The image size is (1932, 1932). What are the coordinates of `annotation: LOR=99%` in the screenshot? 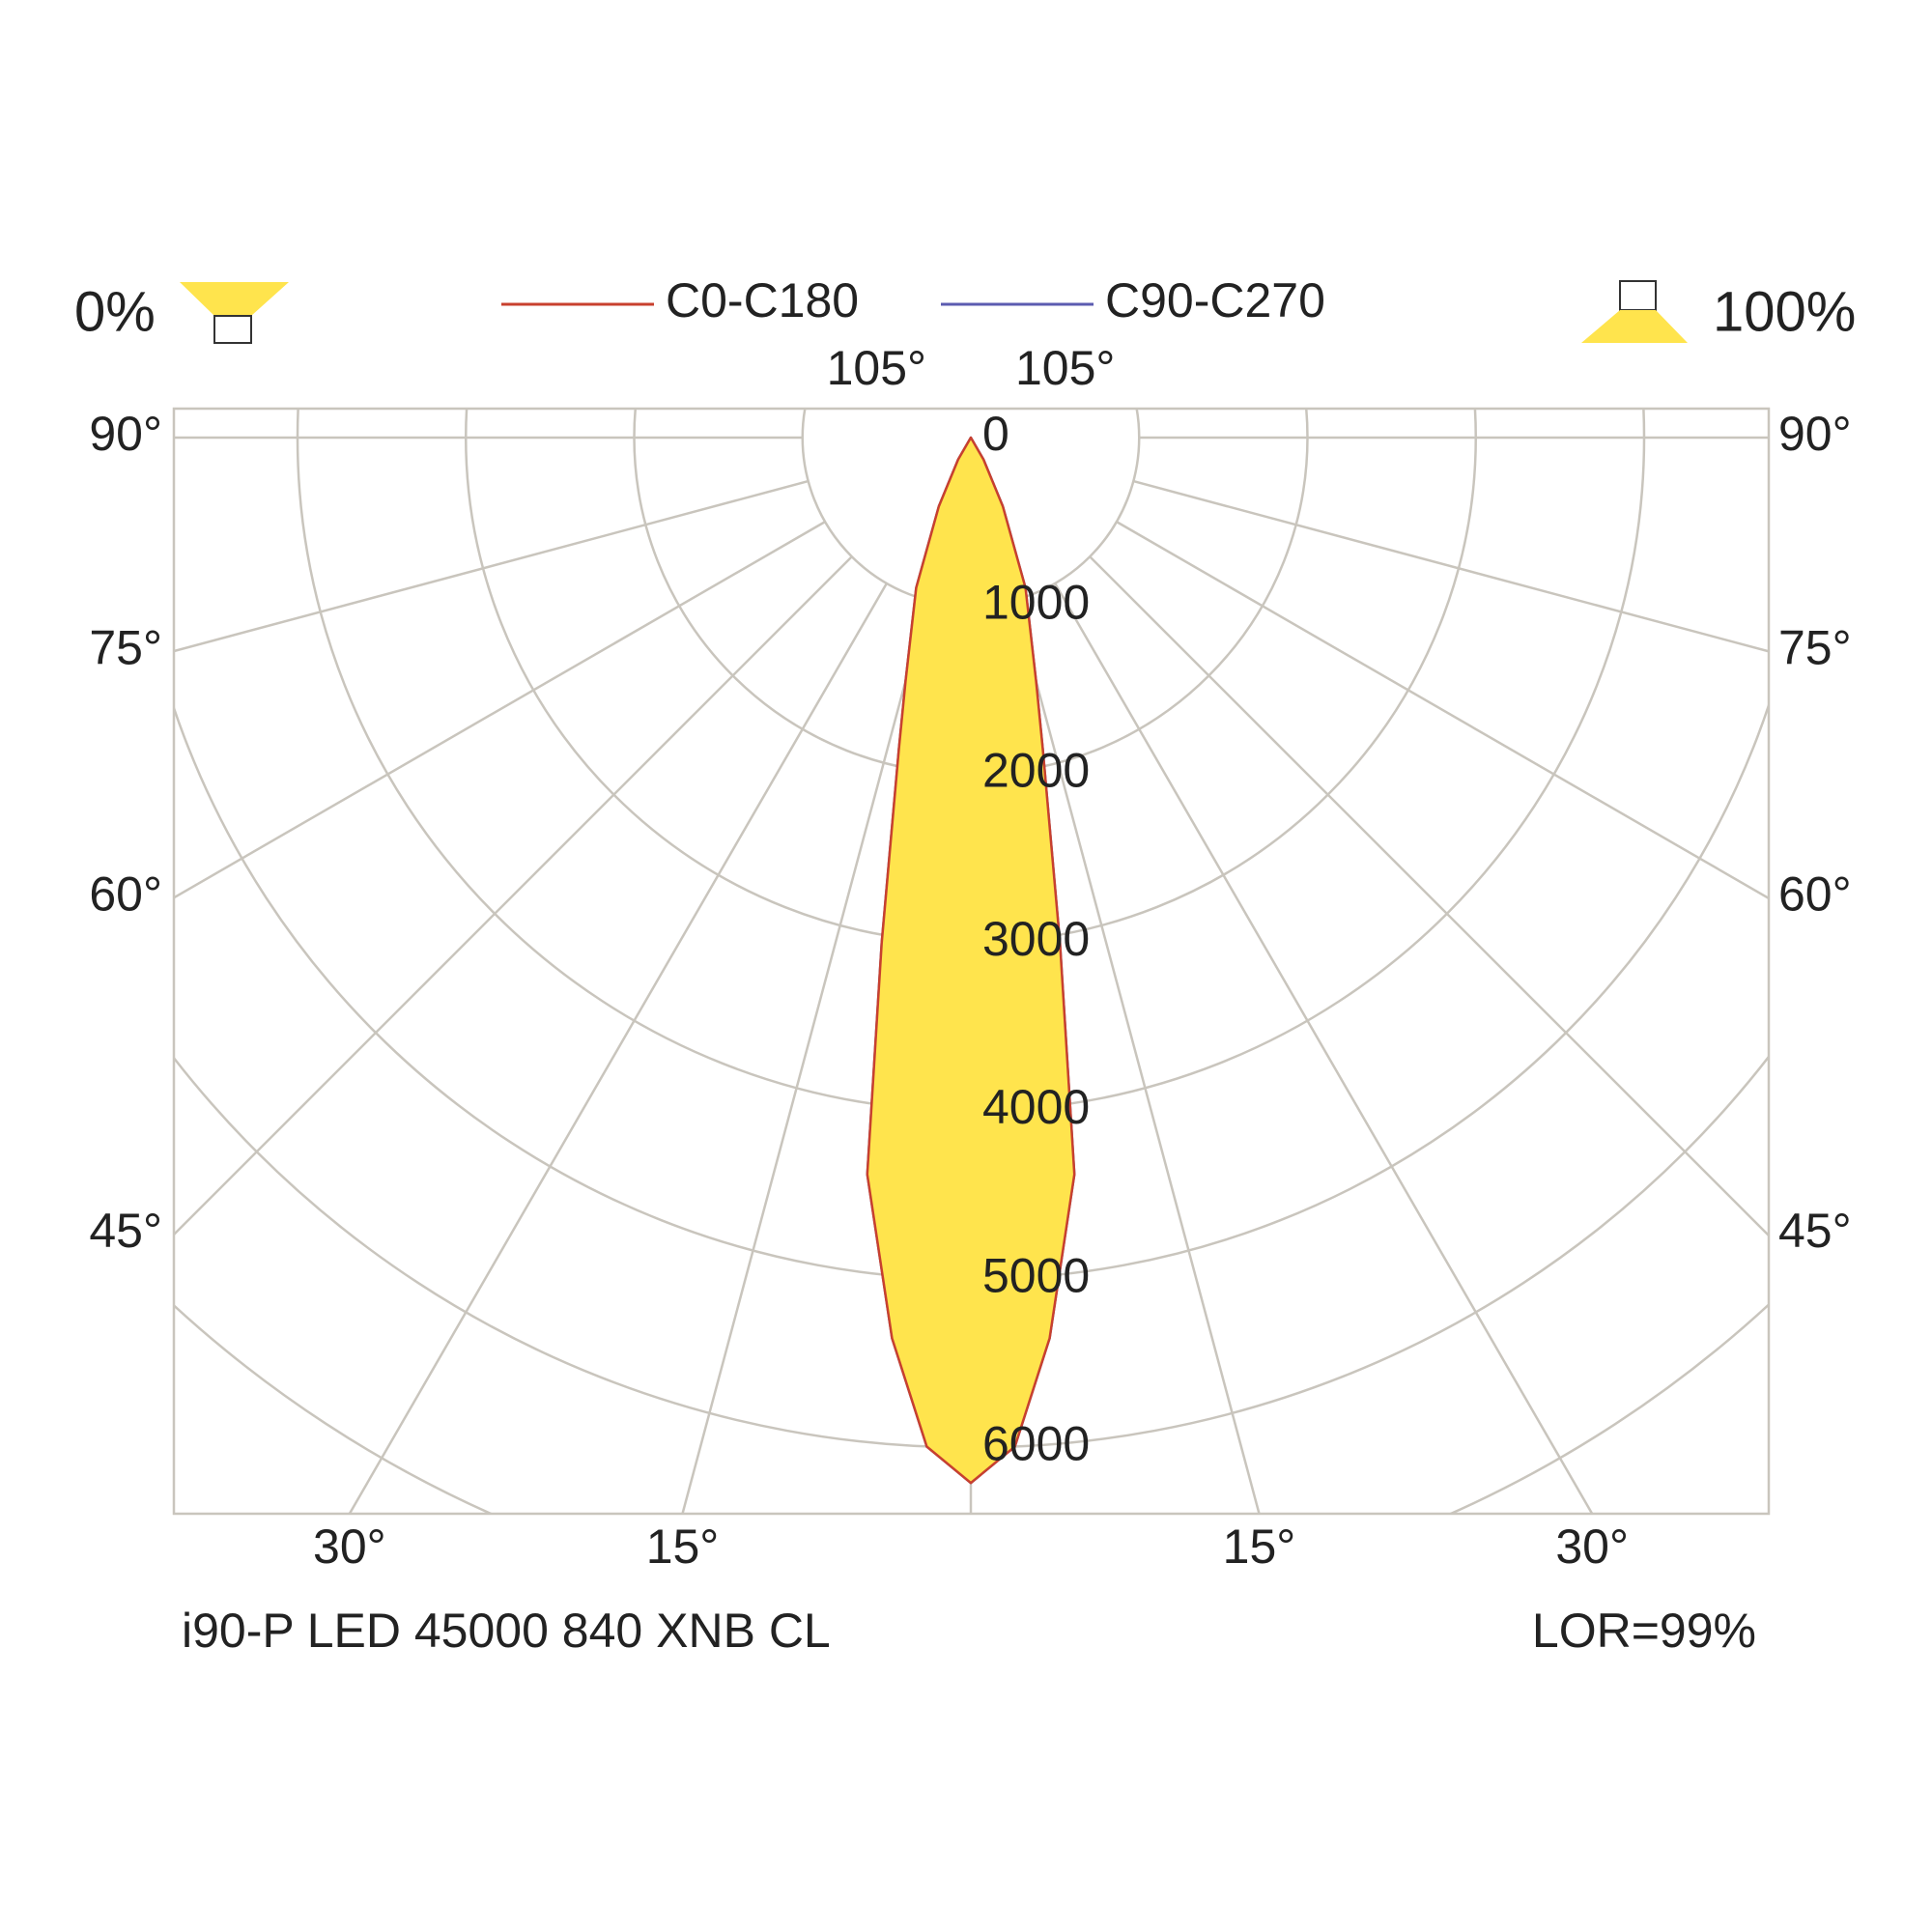 It's located at (1644, 1631).